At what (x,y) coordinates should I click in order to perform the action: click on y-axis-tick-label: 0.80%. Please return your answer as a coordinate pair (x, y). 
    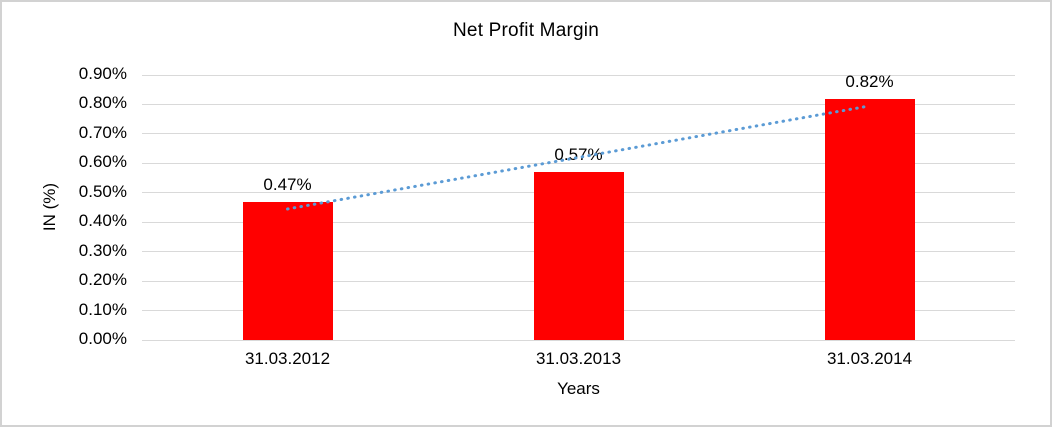
    Looking at the image, I should click on (102, 103).